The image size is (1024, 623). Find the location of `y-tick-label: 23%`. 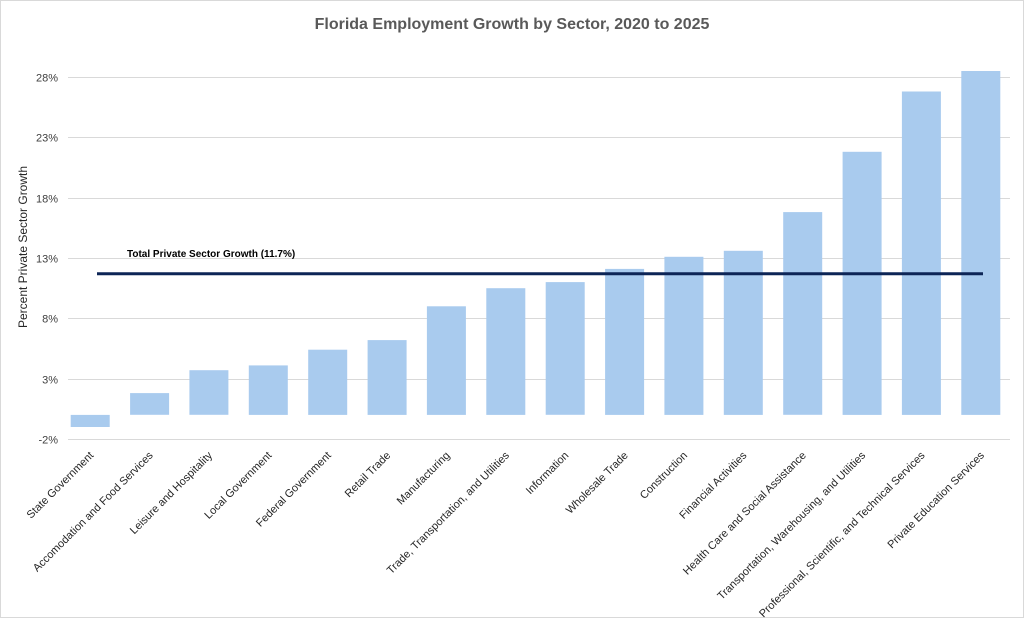

y-tick-label: 23% is located at coordinates (47, 139).